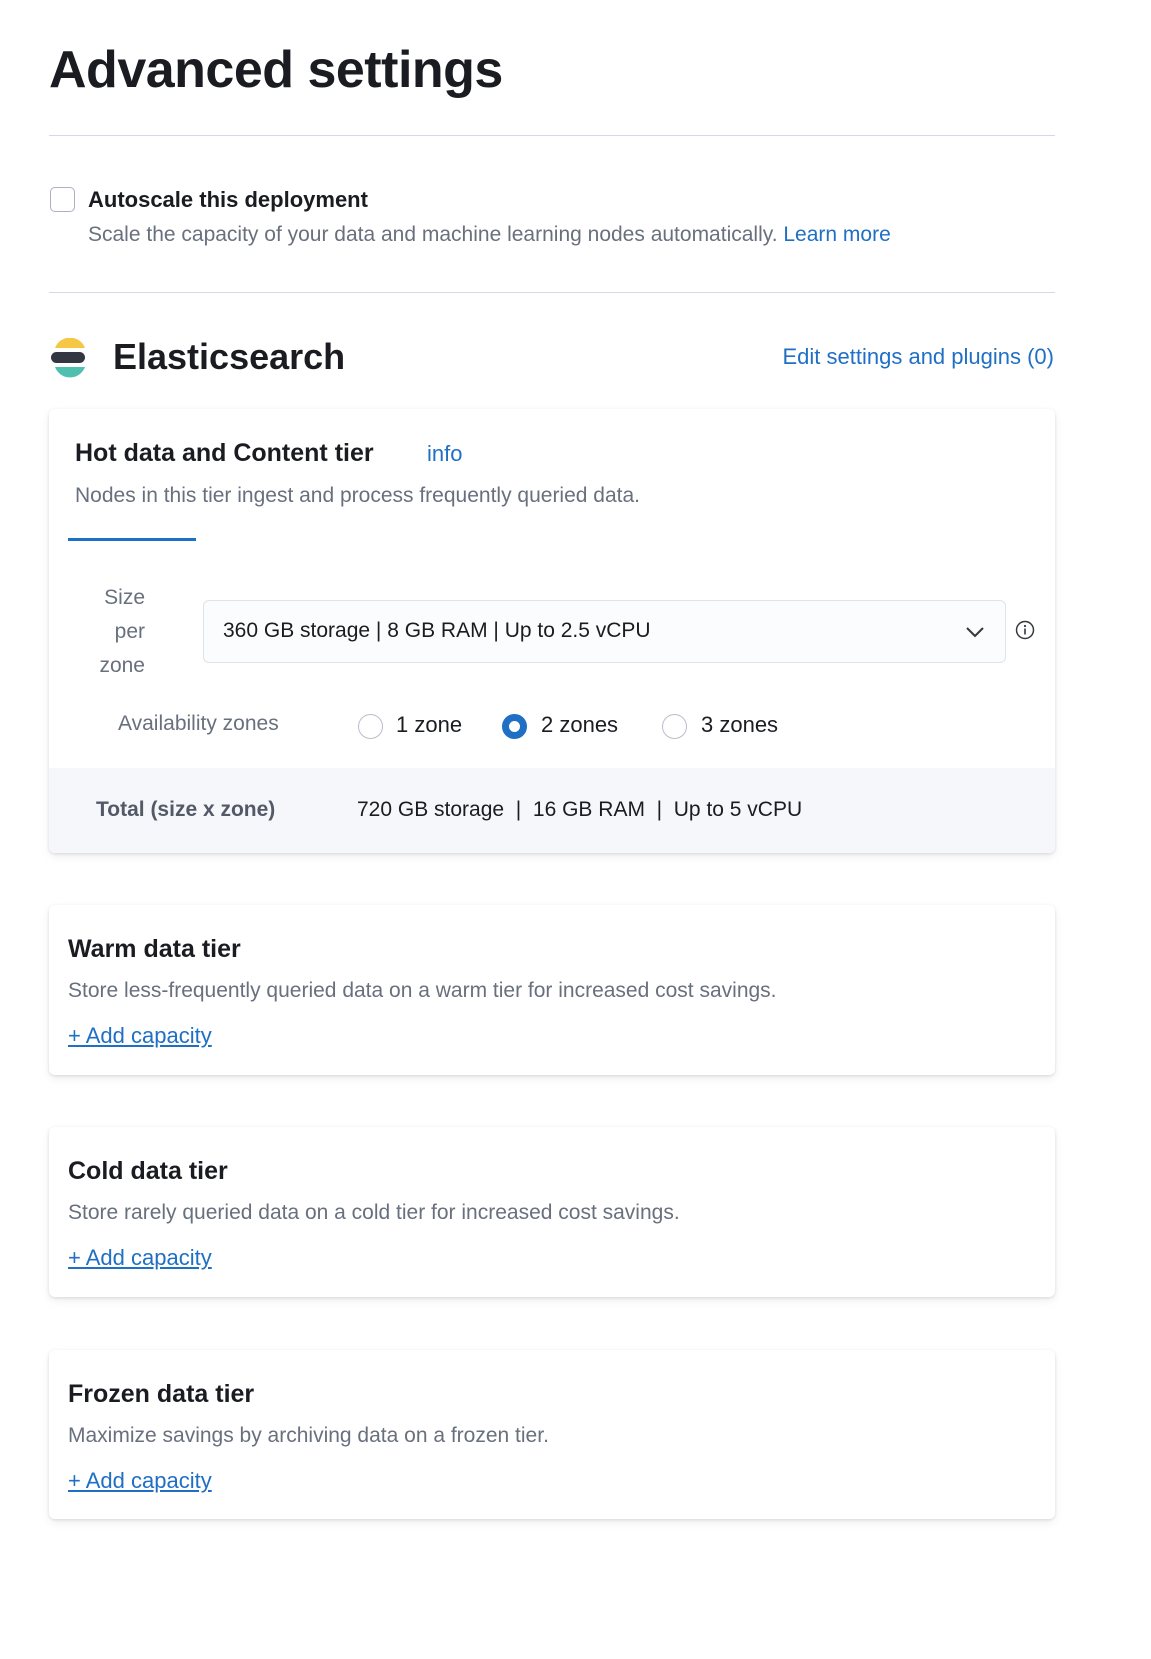 This screenshot has height=1659, width=1151. I want to click on info-link: info, so click(445, 453).